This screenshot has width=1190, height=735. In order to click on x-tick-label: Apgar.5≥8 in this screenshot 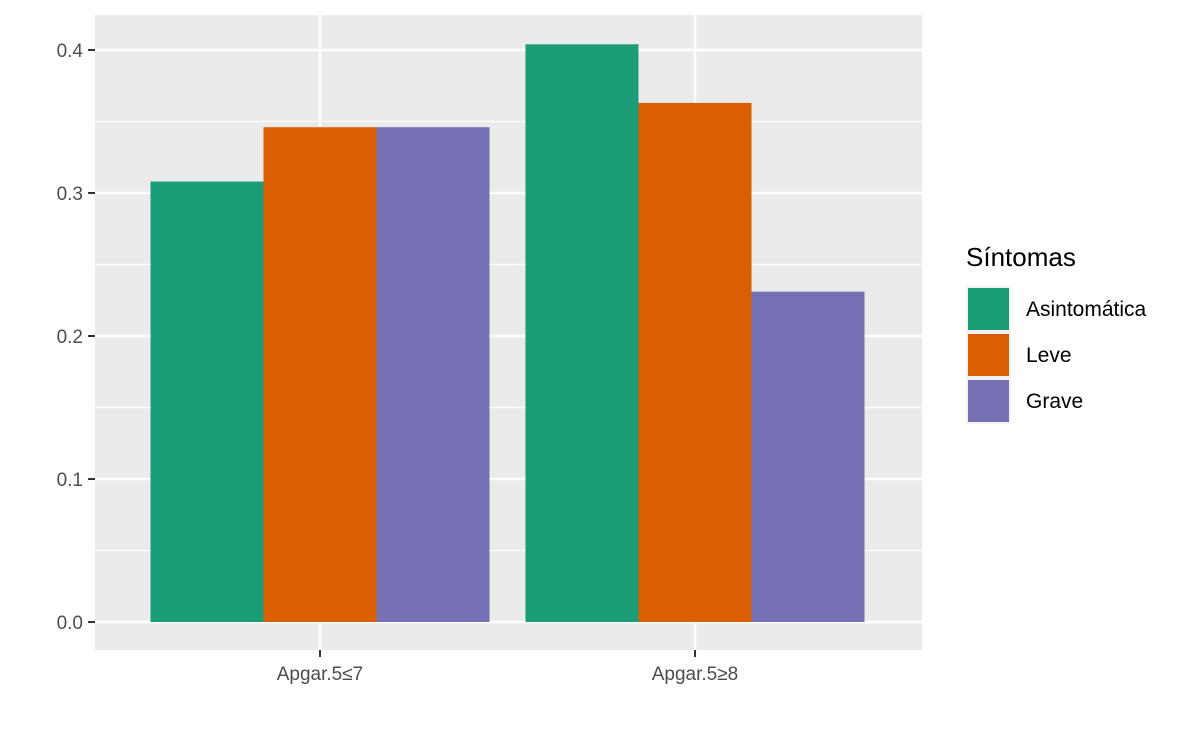, I will do `click(695, 674)`.